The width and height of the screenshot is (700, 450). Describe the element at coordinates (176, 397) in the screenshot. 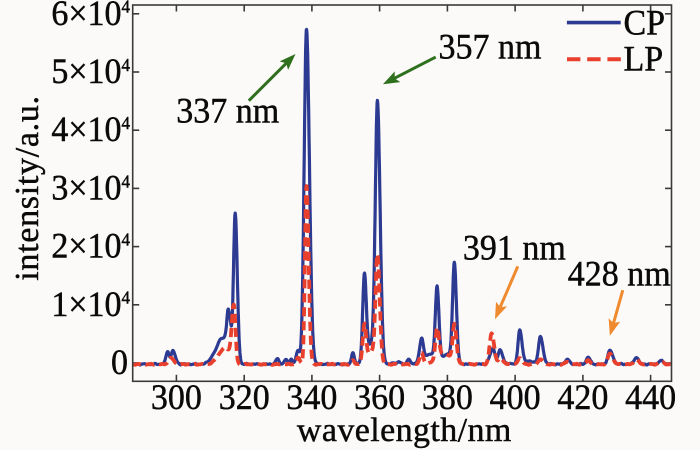

I see `svg-text: 300` at that location.